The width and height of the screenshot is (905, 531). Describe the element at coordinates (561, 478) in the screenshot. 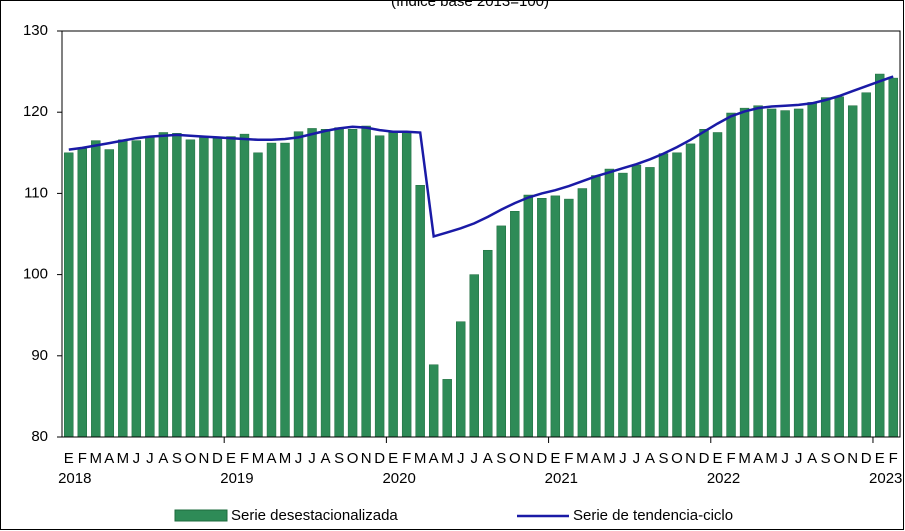

I see `year-label: 2021` at that location.